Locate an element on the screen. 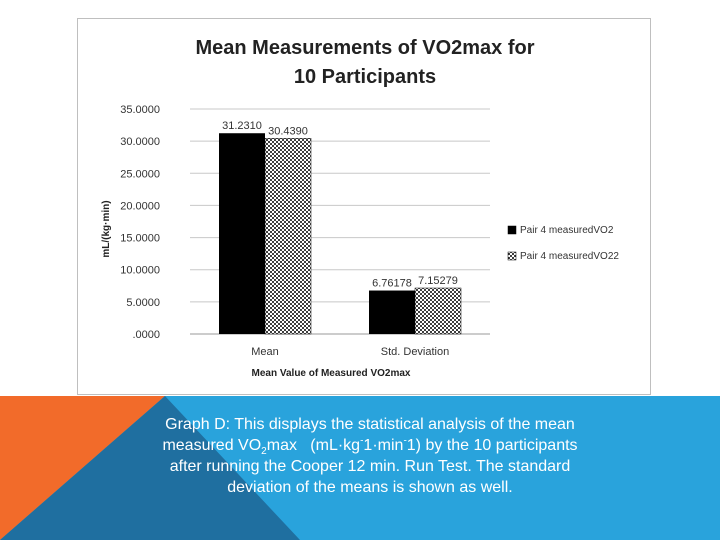 Image resolution: width=720 pixels, height=540 pixels. y-tick-label: 15.0000 is located at coordinates (140, 239).